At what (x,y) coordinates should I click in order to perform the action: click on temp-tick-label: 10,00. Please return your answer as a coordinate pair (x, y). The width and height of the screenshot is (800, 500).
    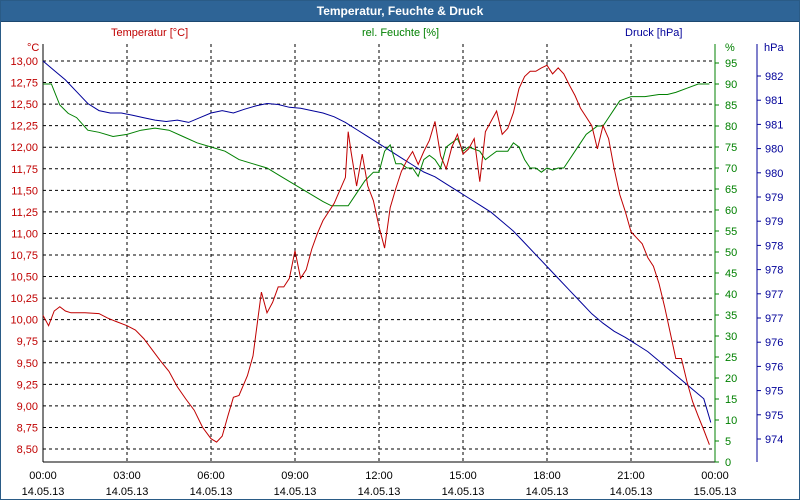
    Looking at the image, I should click on (24, 321).